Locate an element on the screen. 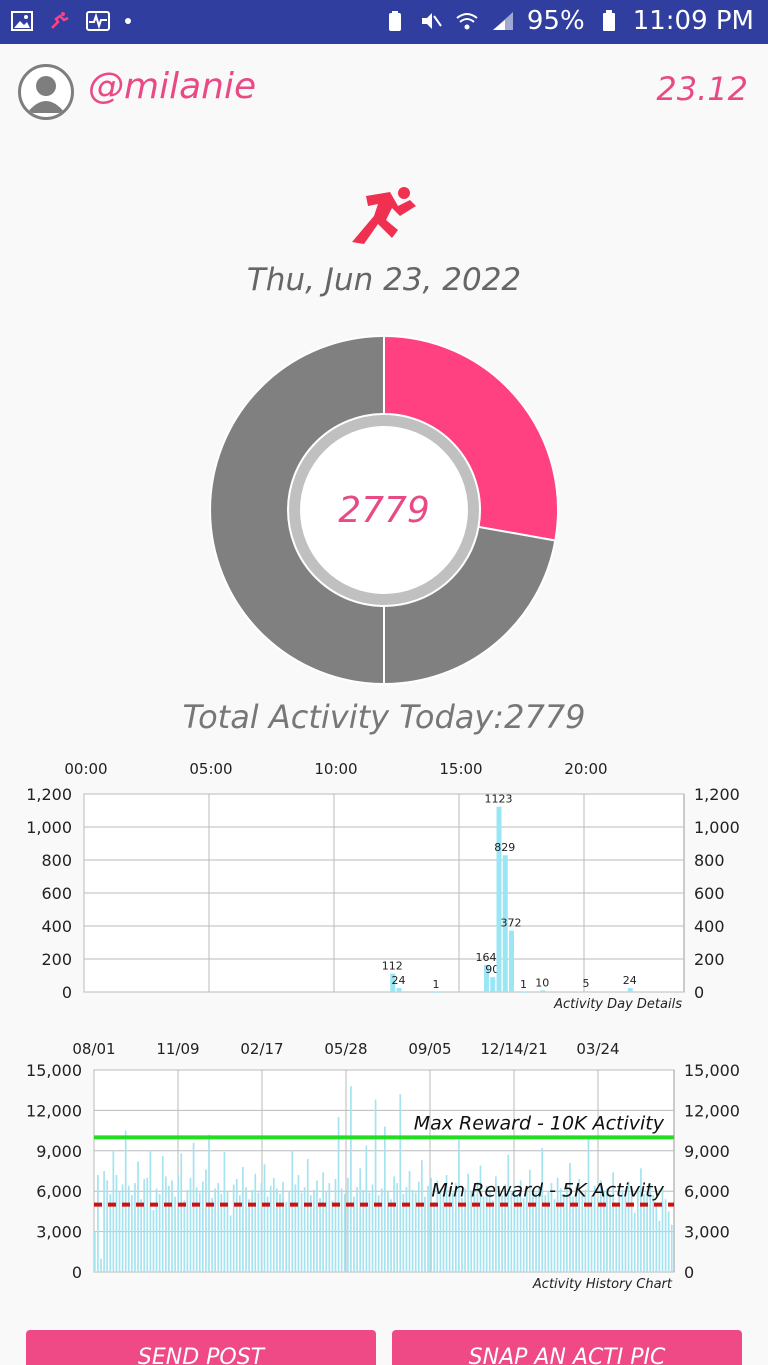  day-bar-label: 90 is located at coordinates (492, 969).